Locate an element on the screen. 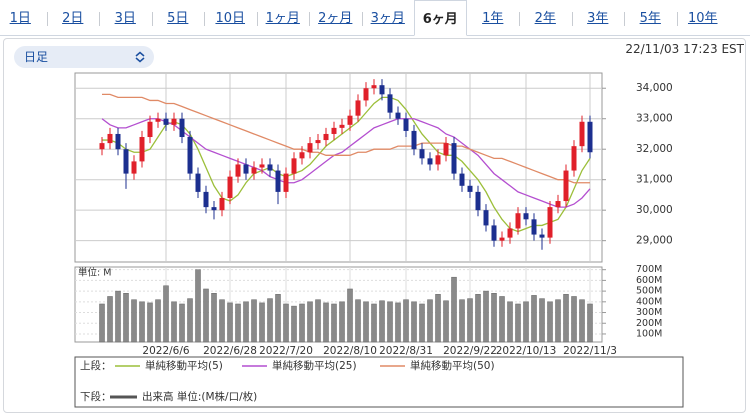 The height and width of the screenshot is (413, 750). period-tab: 5年 is located at coordinates (650, 17).